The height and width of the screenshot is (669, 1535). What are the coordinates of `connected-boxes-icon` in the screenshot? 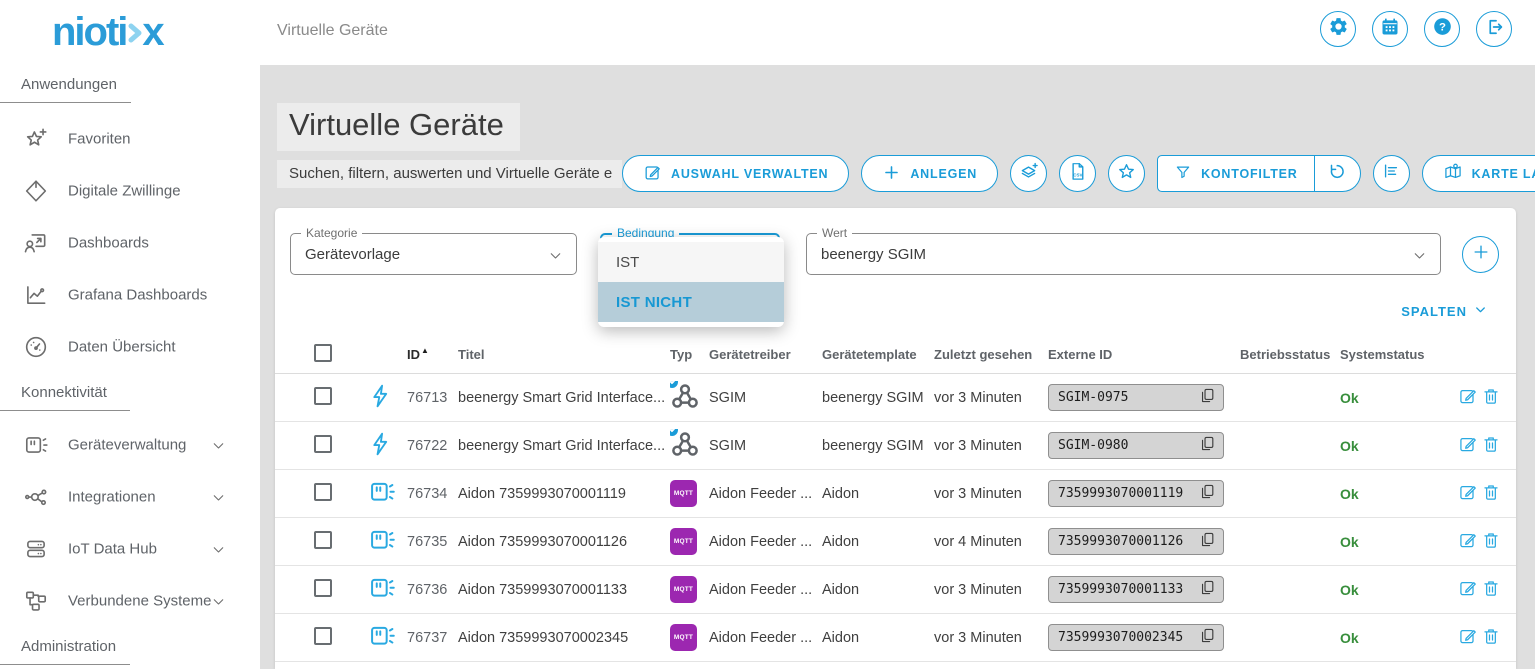 It's located at (36, 601).